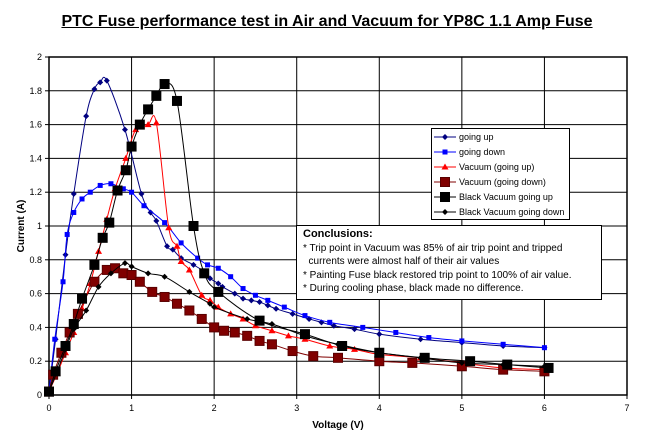  What do you see at coordinates (502, 181) in the screenshot?
I see `legend-label: Vacuum (going down)` at bounding box center [502, 181].